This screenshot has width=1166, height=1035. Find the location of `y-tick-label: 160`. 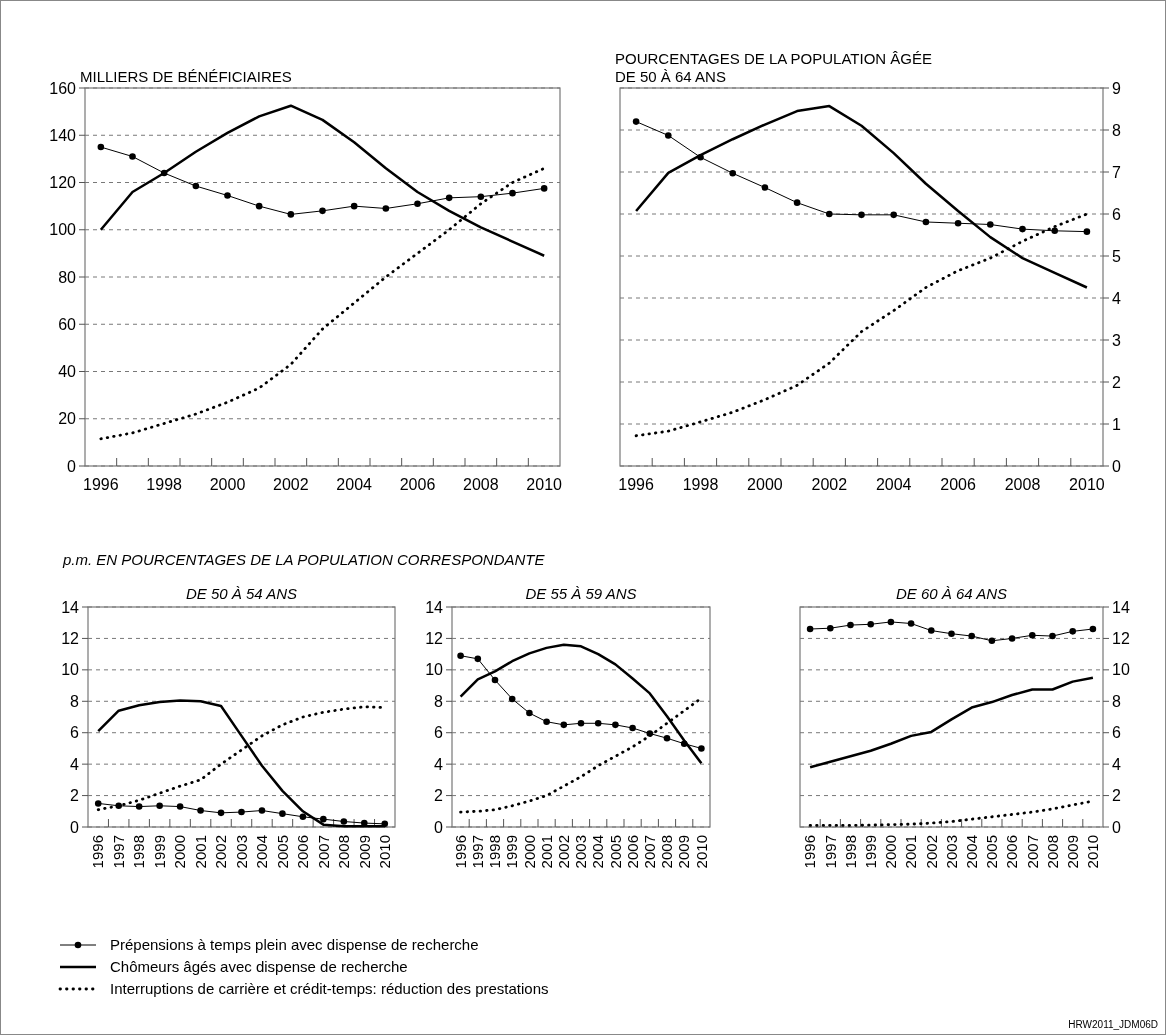

y-tick-label: 160 is located at coordinates (63, 88).